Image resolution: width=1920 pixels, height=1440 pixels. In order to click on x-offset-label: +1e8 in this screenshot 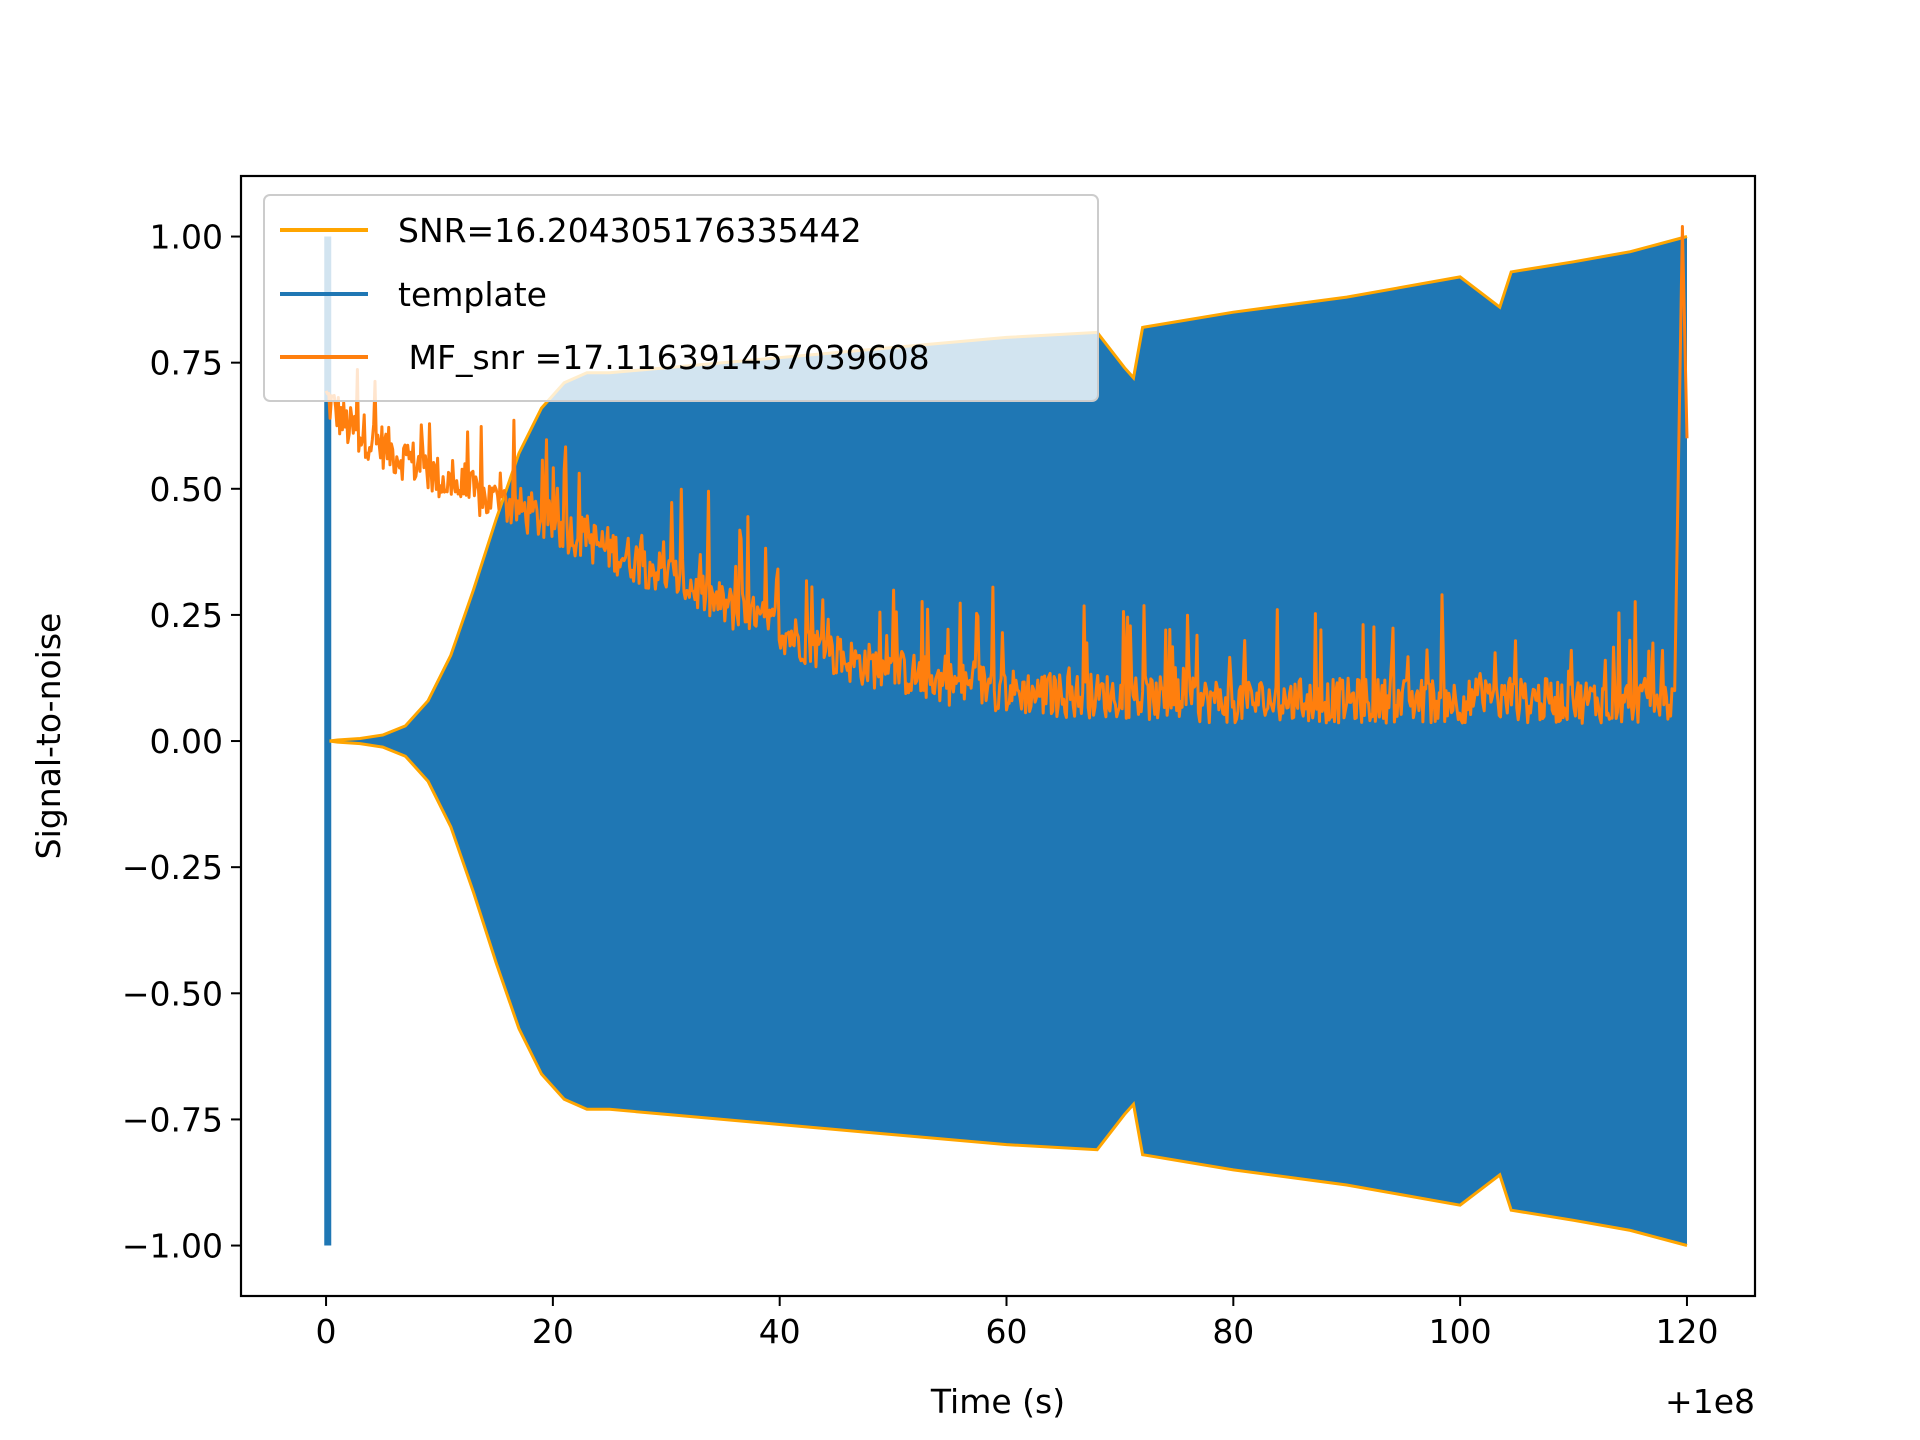, I will do `click(1710, 1401)`.